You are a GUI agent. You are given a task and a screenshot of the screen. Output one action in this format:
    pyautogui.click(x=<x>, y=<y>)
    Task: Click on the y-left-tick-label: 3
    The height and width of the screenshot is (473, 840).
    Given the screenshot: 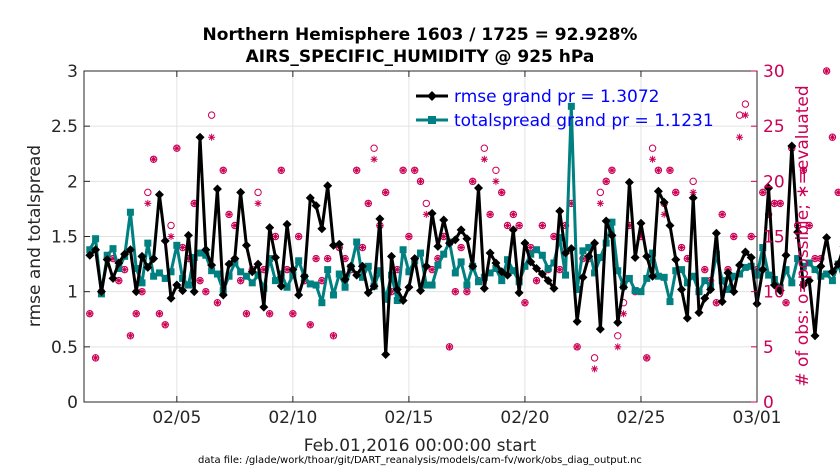 What is the action you would take?
    pyautogui.click(x=72, y=72)
    